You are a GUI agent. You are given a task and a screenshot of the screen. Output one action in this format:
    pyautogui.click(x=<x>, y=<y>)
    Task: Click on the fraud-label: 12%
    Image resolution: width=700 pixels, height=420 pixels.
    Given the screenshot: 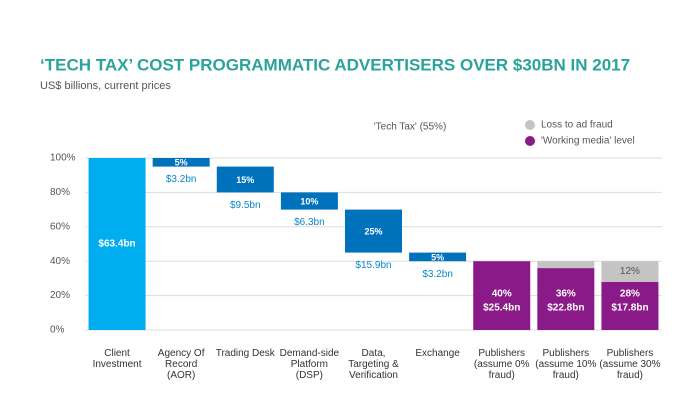 What is the action you would take?
    pyautogui.click(x=630, y=271)
    